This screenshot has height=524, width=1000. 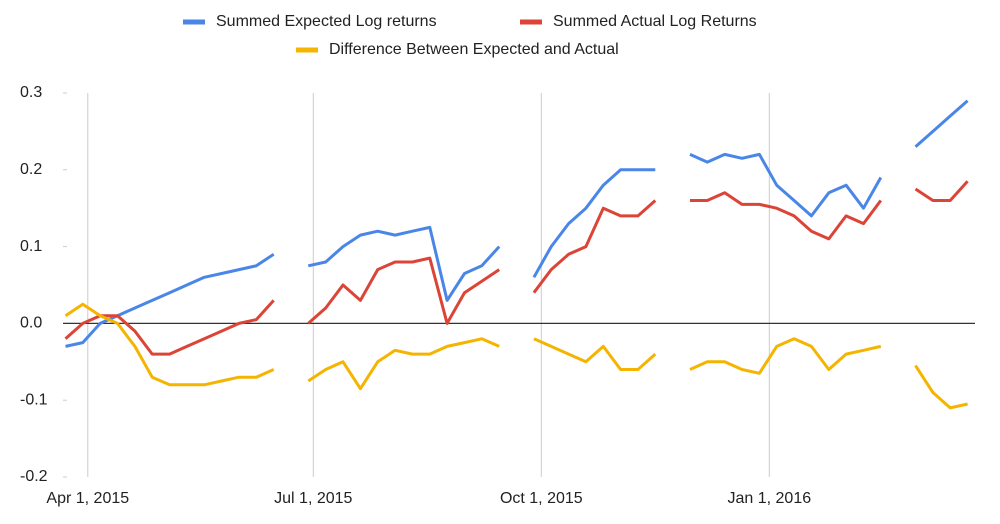 What do you see at coordinates (655, 21) in the screenshot?
I see `legend-label: Summed Actual Log Returns` at bounding box center [655, 21].